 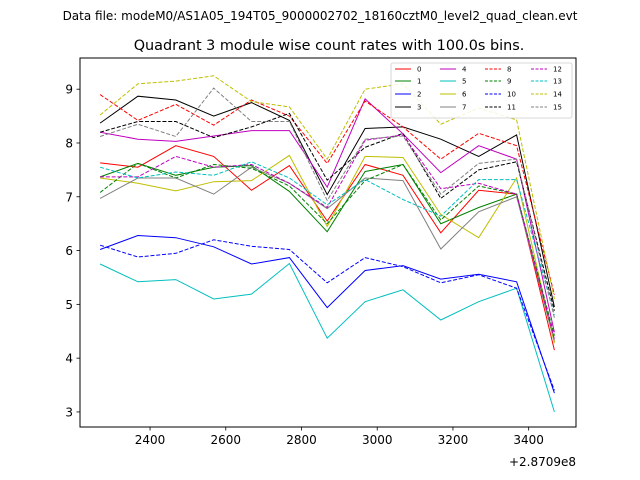 What do you see at coordinates (377, 440) in the screenshot?
I see `x-tick-label: 3000` at bounding box center [377, 440].